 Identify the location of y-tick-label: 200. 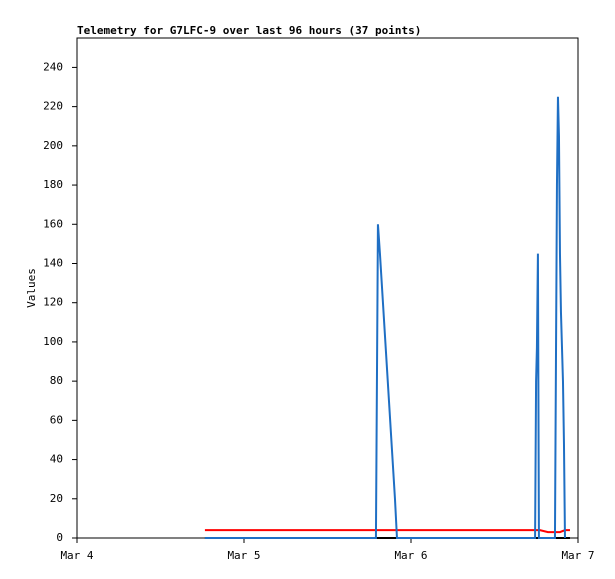
(53, 145).